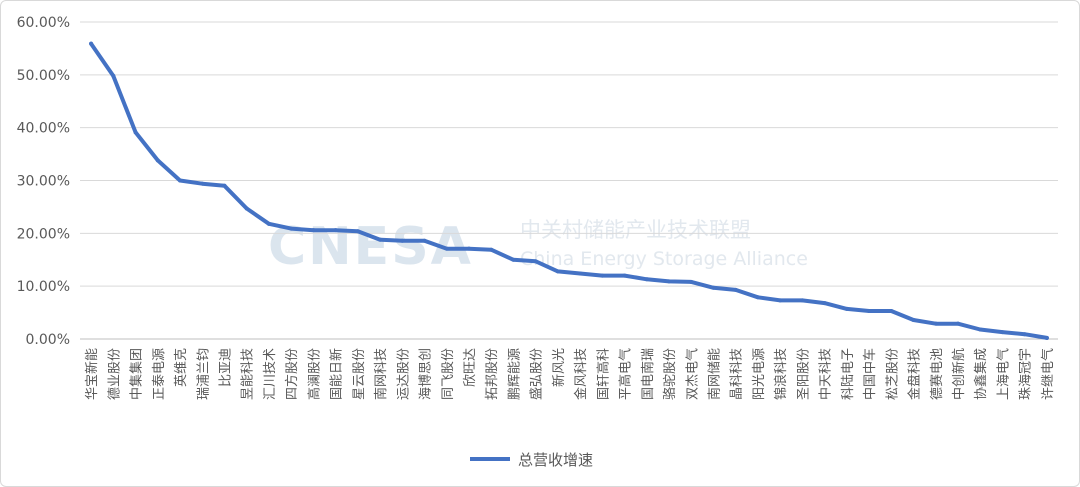 The height and width of the screenshot is (487, 1080). Describe the element at coordinates (1048, 374) in the screenshot. I see `x-tick-label: 许继电气` at that location.